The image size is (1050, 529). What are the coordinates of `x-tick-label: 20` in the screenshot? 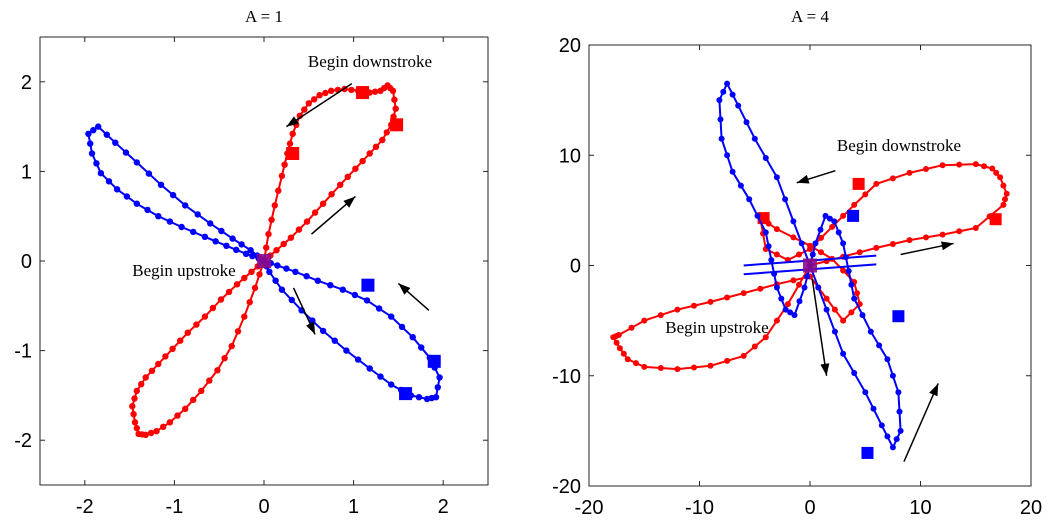 It's located at (1031, 508).